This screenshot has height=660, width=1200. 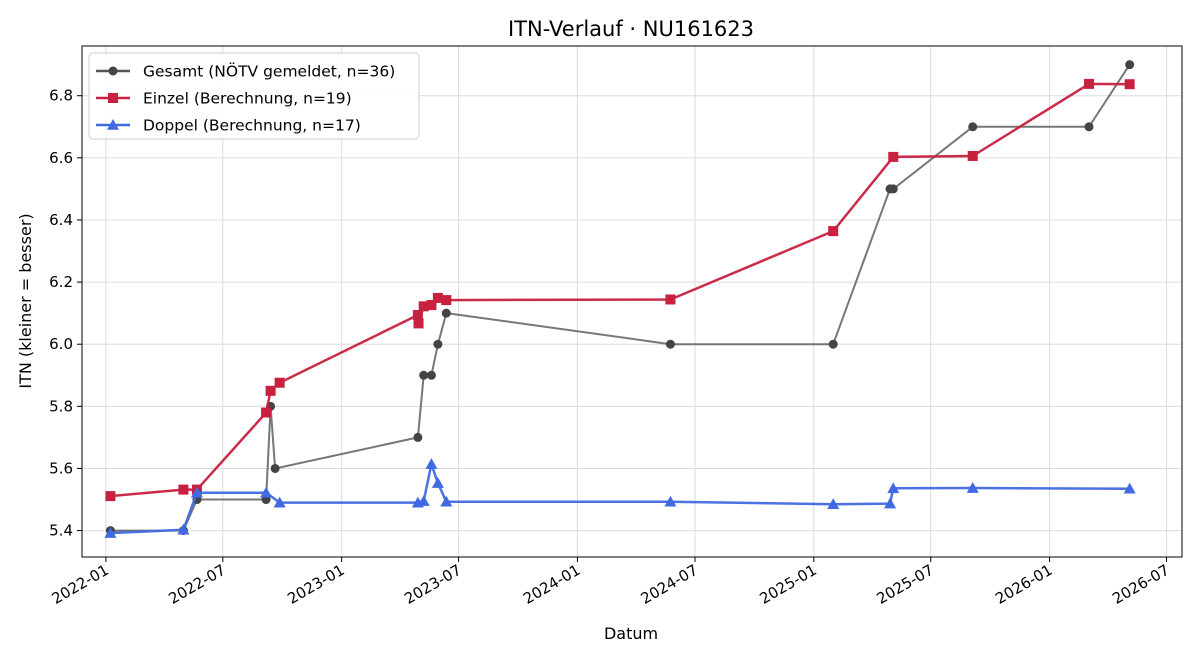 I want to click on y-tick-label: 6.4, so click(x=61, y=220).